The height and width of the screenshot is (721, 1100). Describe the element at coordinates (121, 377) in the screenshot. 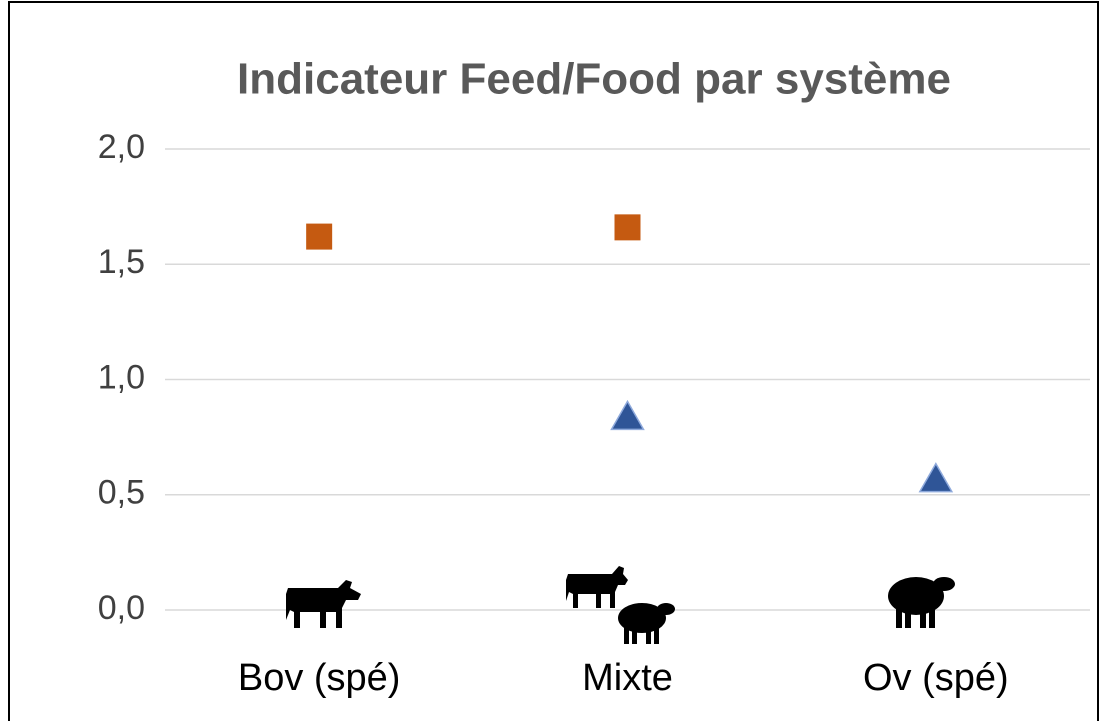

I see `y-tick-label: 1,0` at that location.